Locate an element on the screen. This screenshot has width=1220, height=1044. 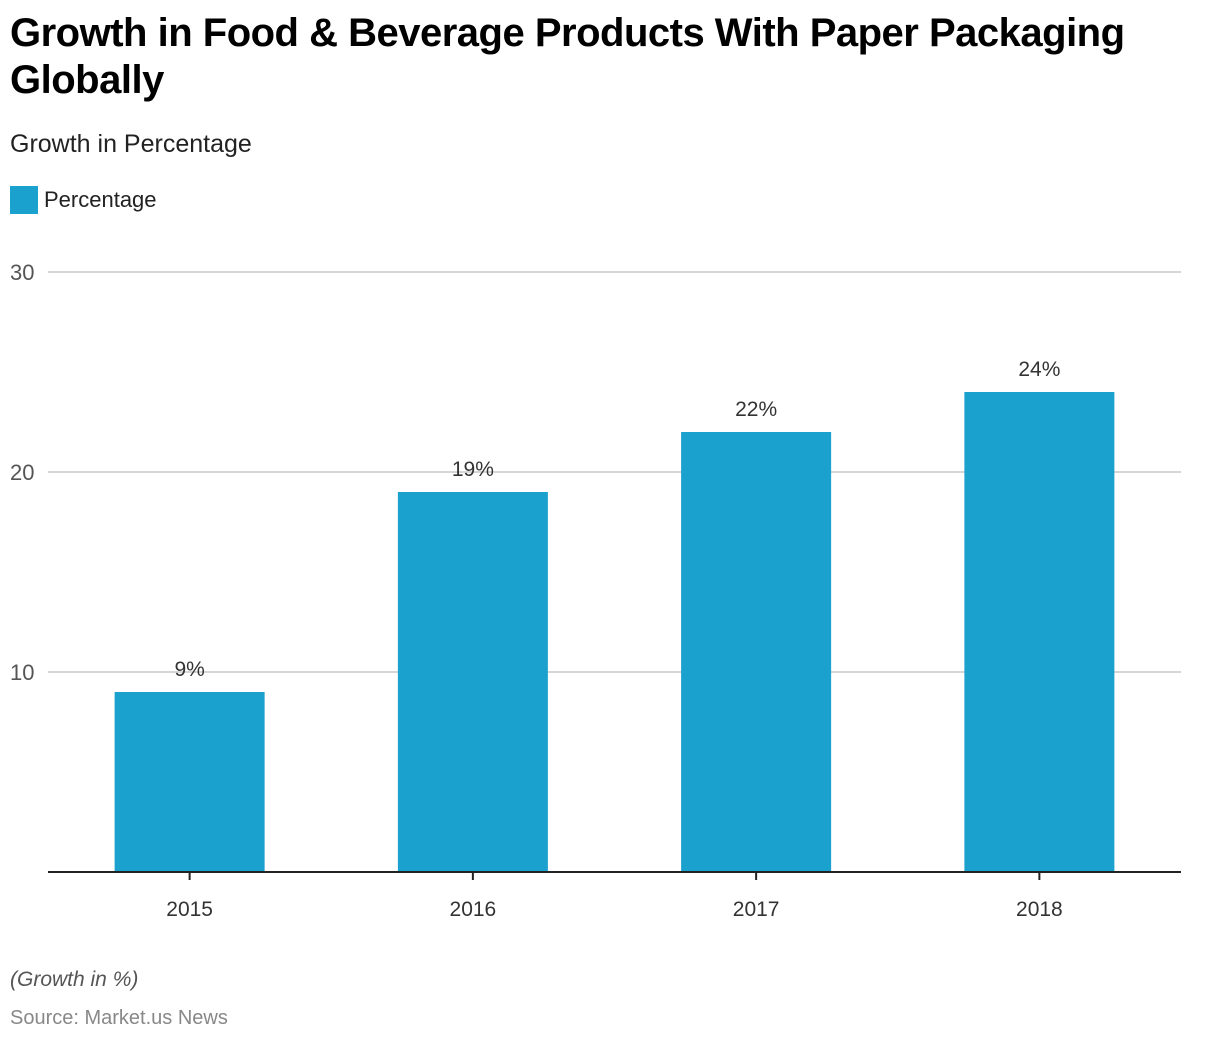
legend-label: Percentage is located at coordinates (100, 199).